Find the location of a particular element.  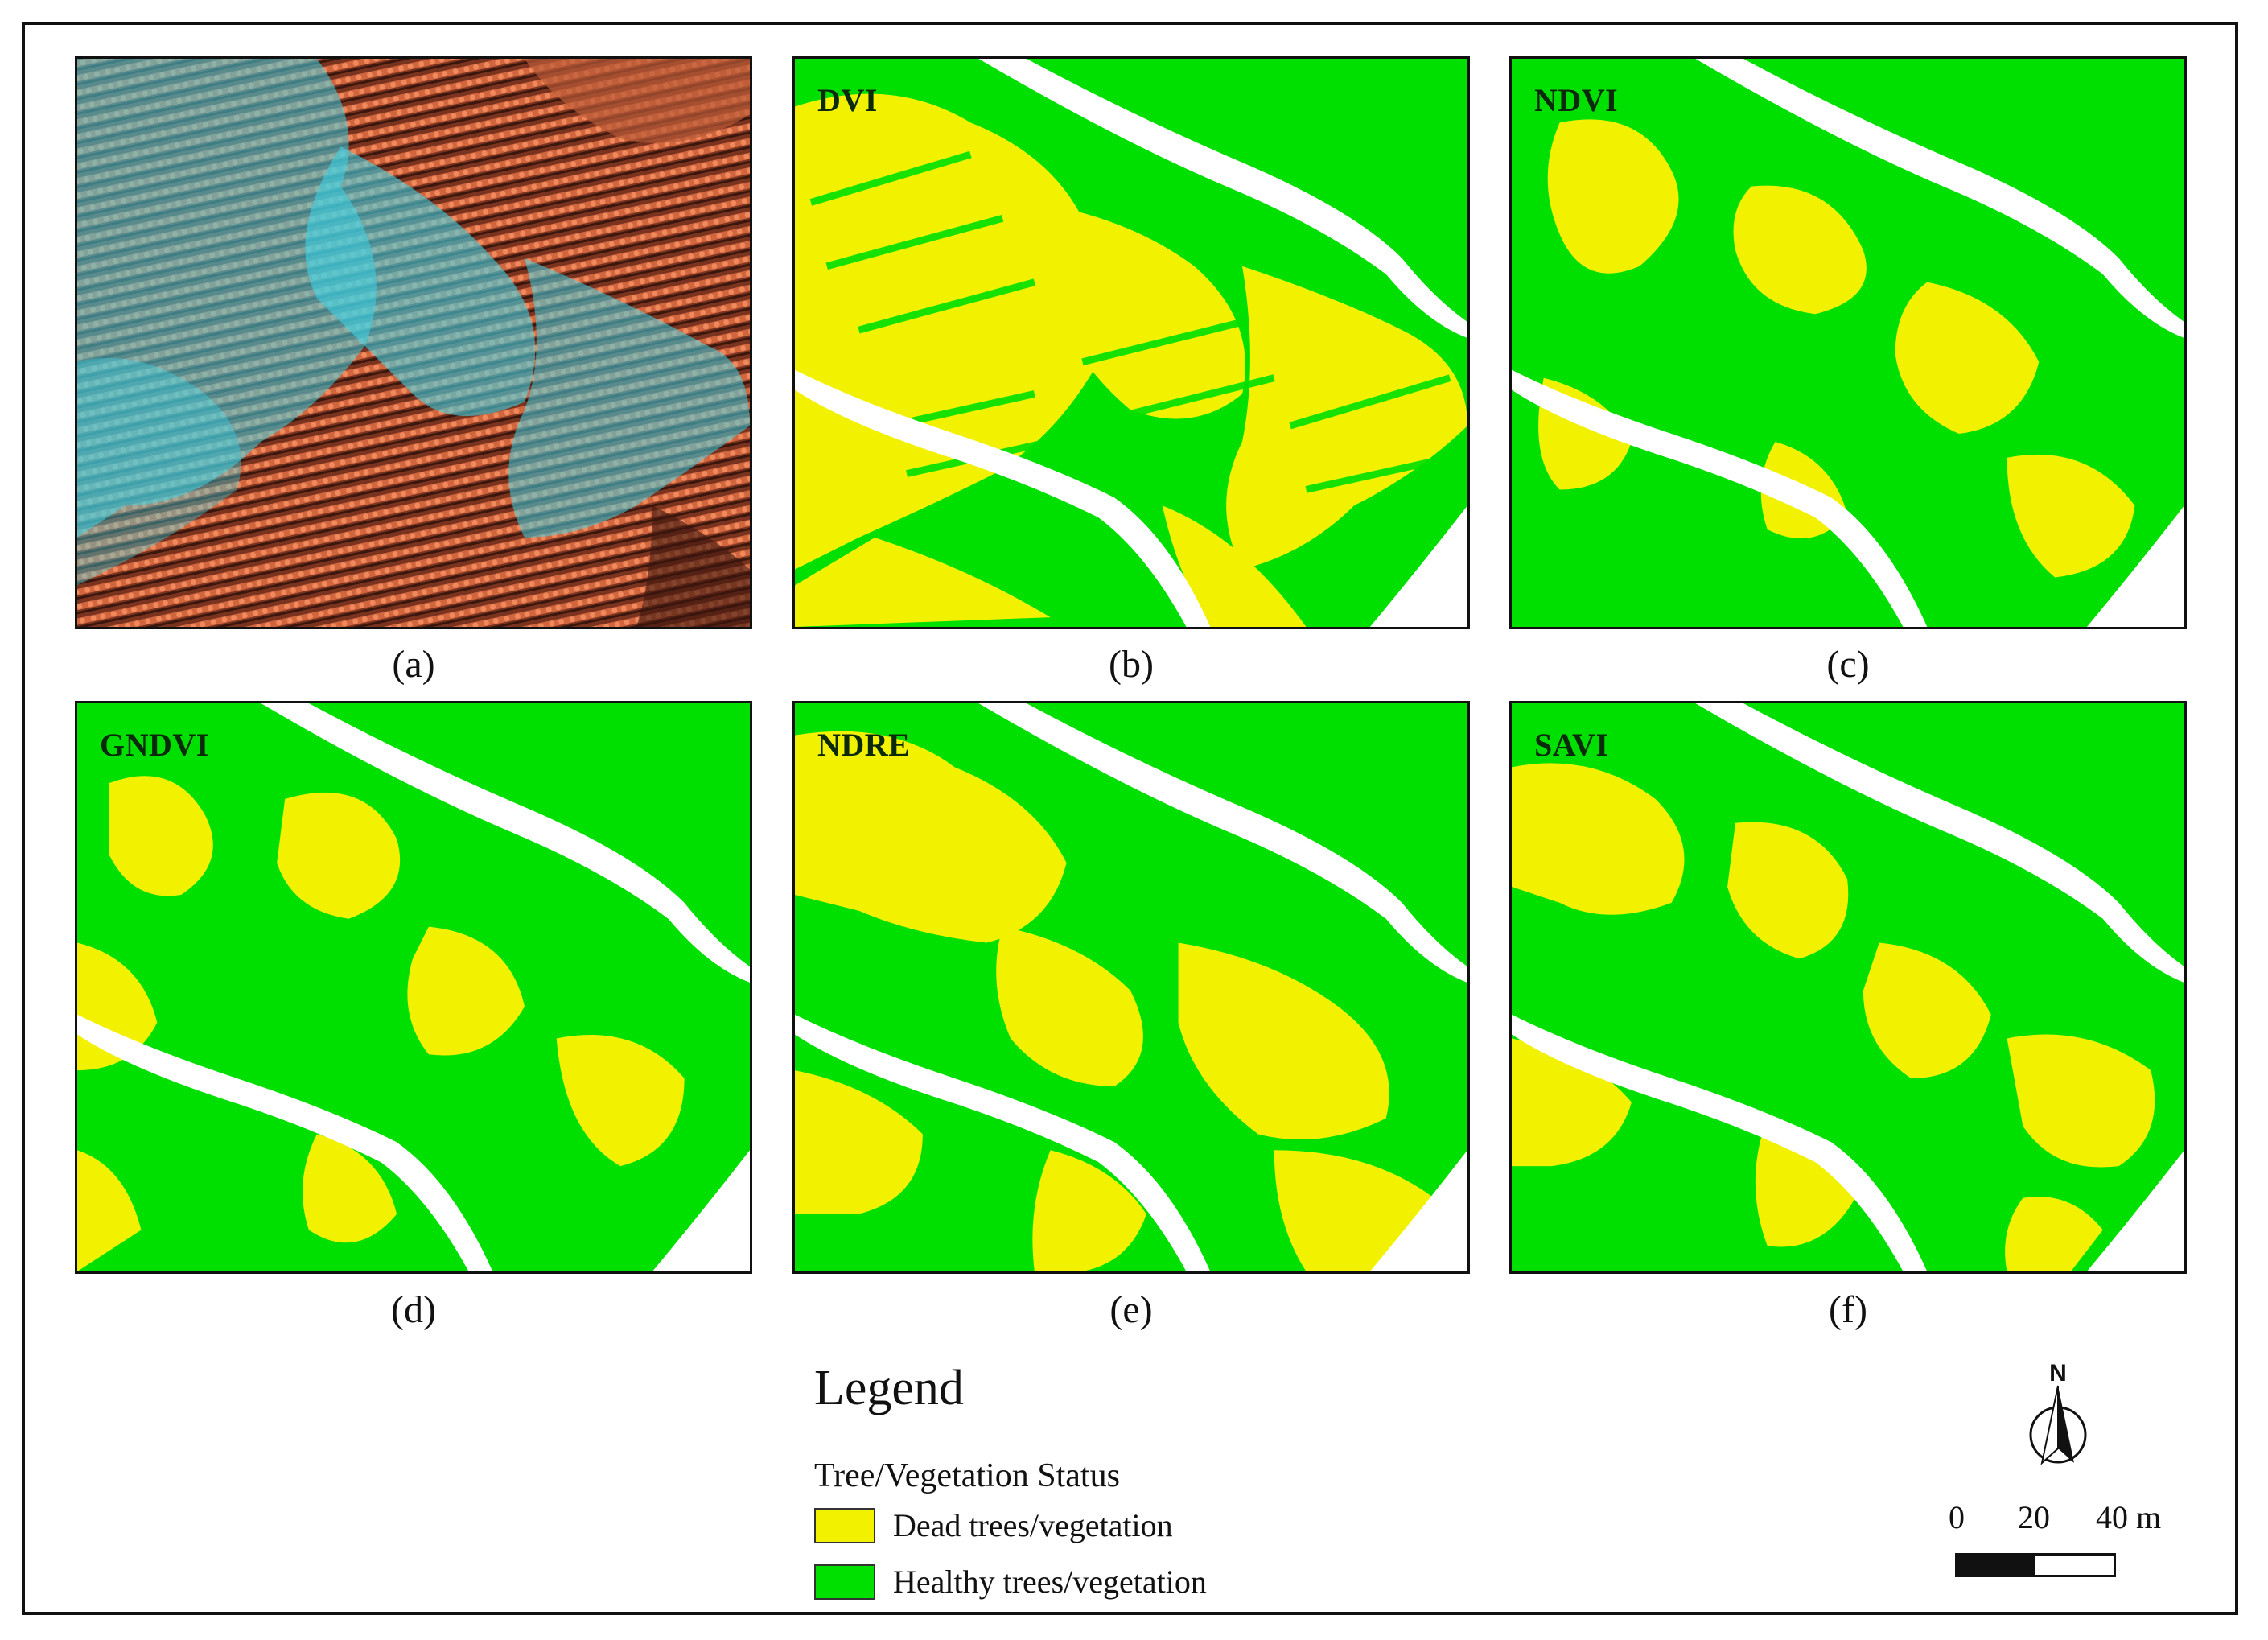

panel-title-savi: SAVI is located at coordinates (1572, 745).